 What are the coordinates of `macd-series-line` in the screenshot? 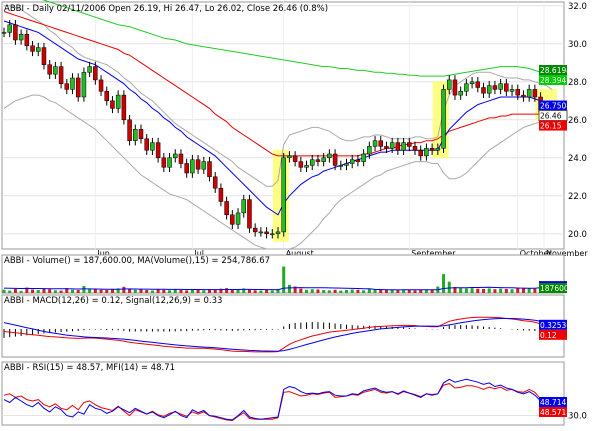 It's located at (278, 335).